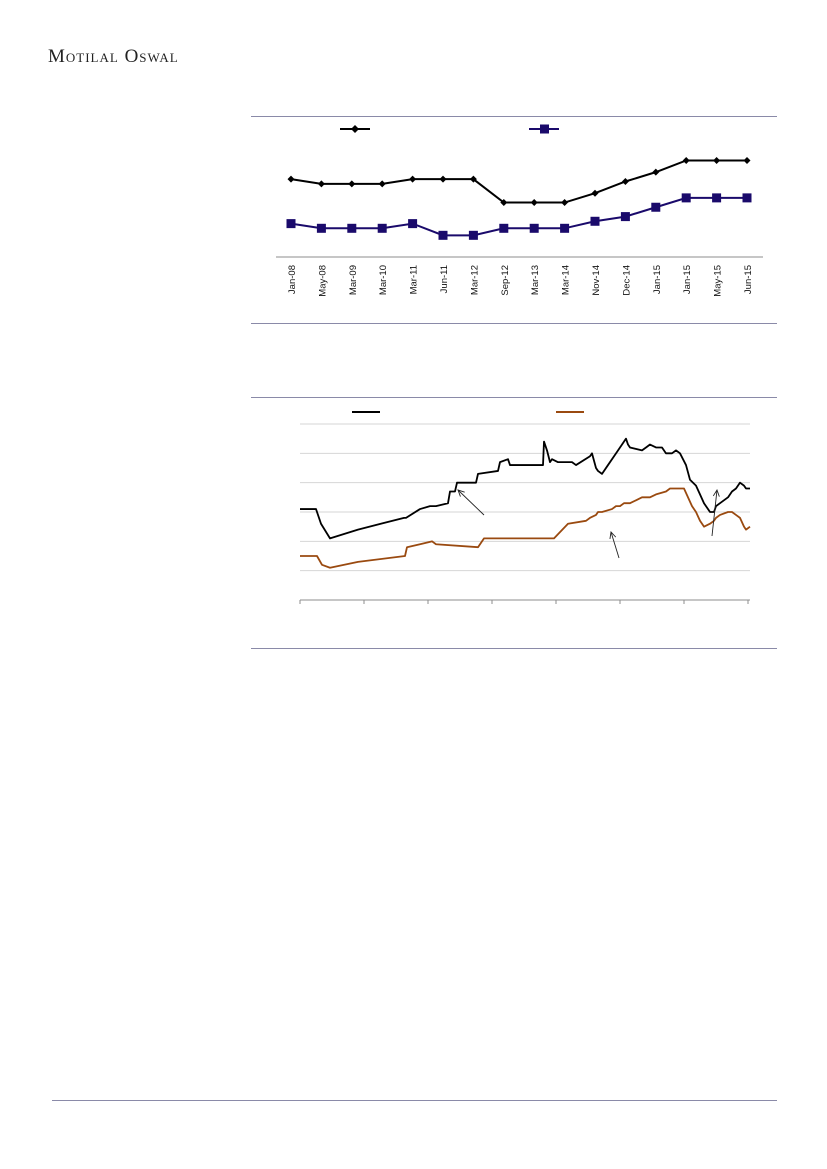 Image resolution: width=827 pixels, height=1169 pixels. Describe the element at coordinates (355, 129) in the screenshot. I see `legend-series1-marker` at that location.